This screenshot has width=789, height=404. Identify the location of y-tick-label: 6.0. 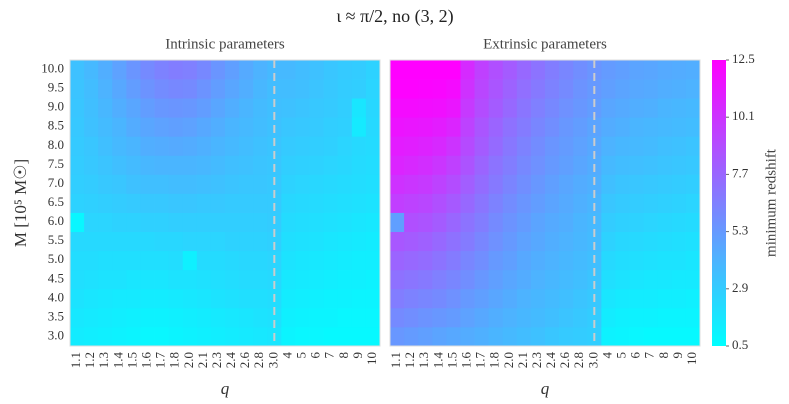
(56, 220).